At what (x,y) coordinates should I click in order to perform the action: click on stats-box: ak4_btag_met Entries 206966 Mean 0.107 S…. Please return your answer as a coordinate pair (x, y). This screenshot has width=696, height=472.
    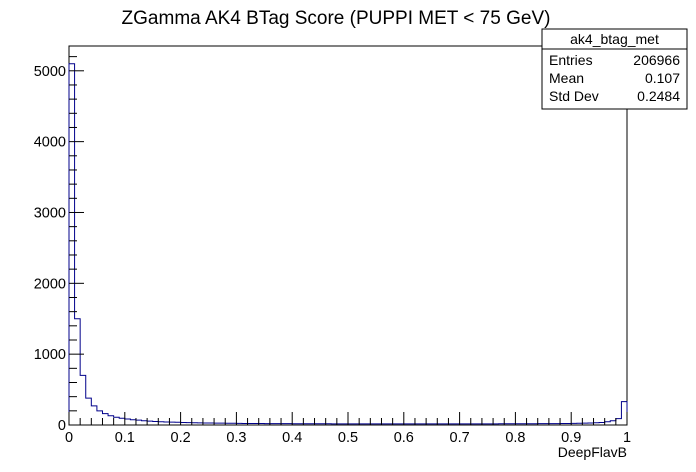
    Looking at the image, I should click on (614, 69).